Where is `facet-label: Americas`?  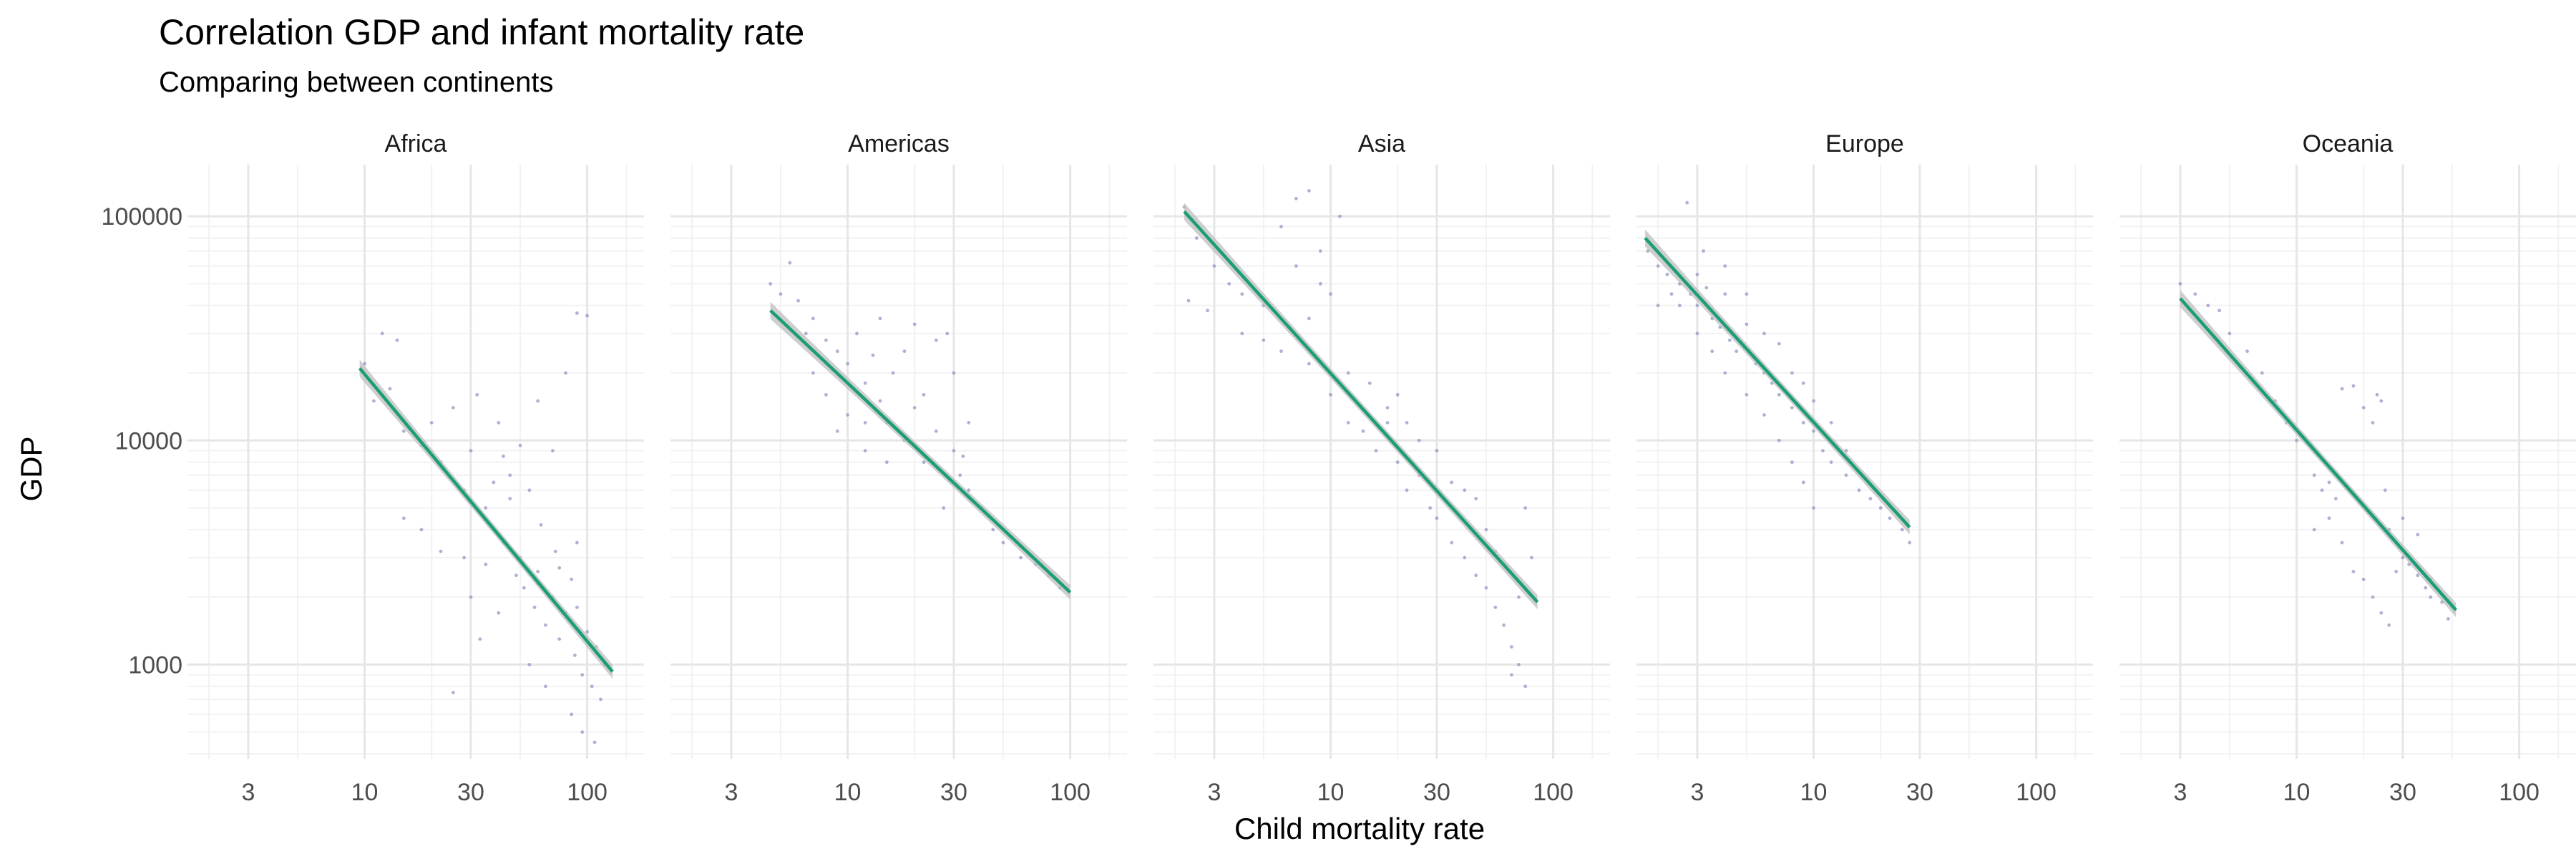
facet-label: Americas is located at coordinates (899, 143).